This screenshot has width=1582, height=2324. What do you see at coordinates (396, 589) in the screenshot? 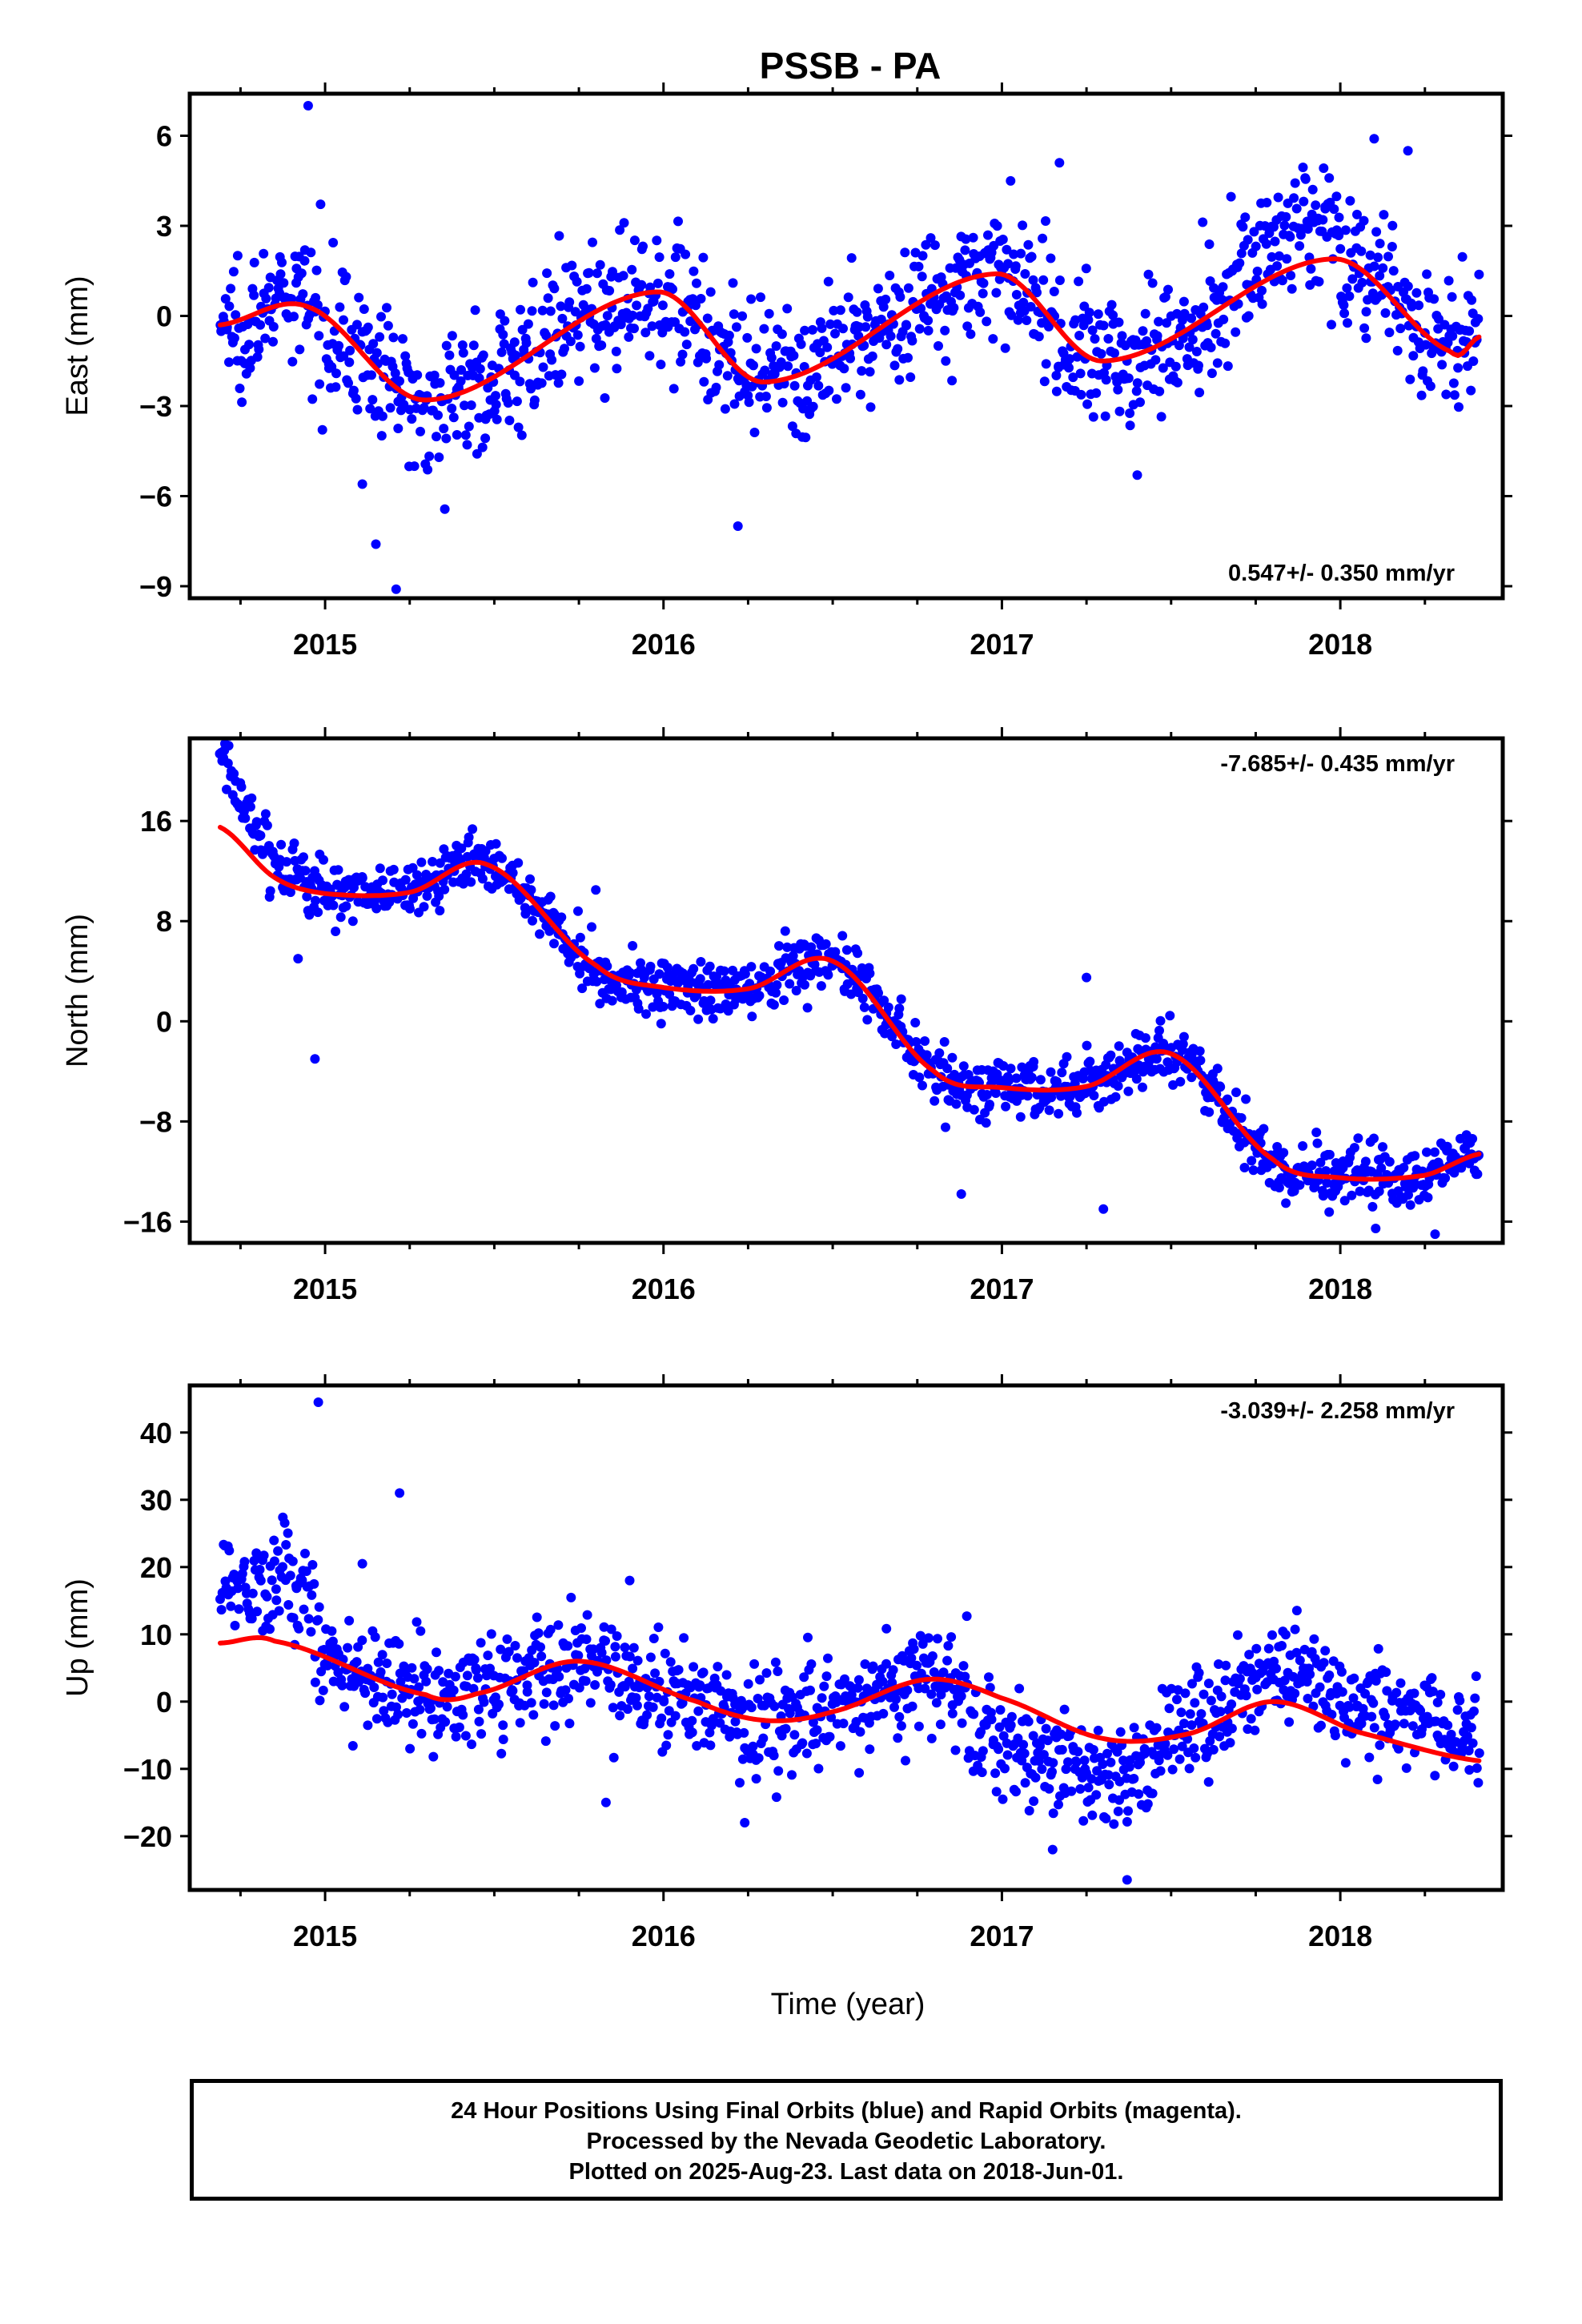
I see `east-outlier-point` at bounding box center [396, 589].